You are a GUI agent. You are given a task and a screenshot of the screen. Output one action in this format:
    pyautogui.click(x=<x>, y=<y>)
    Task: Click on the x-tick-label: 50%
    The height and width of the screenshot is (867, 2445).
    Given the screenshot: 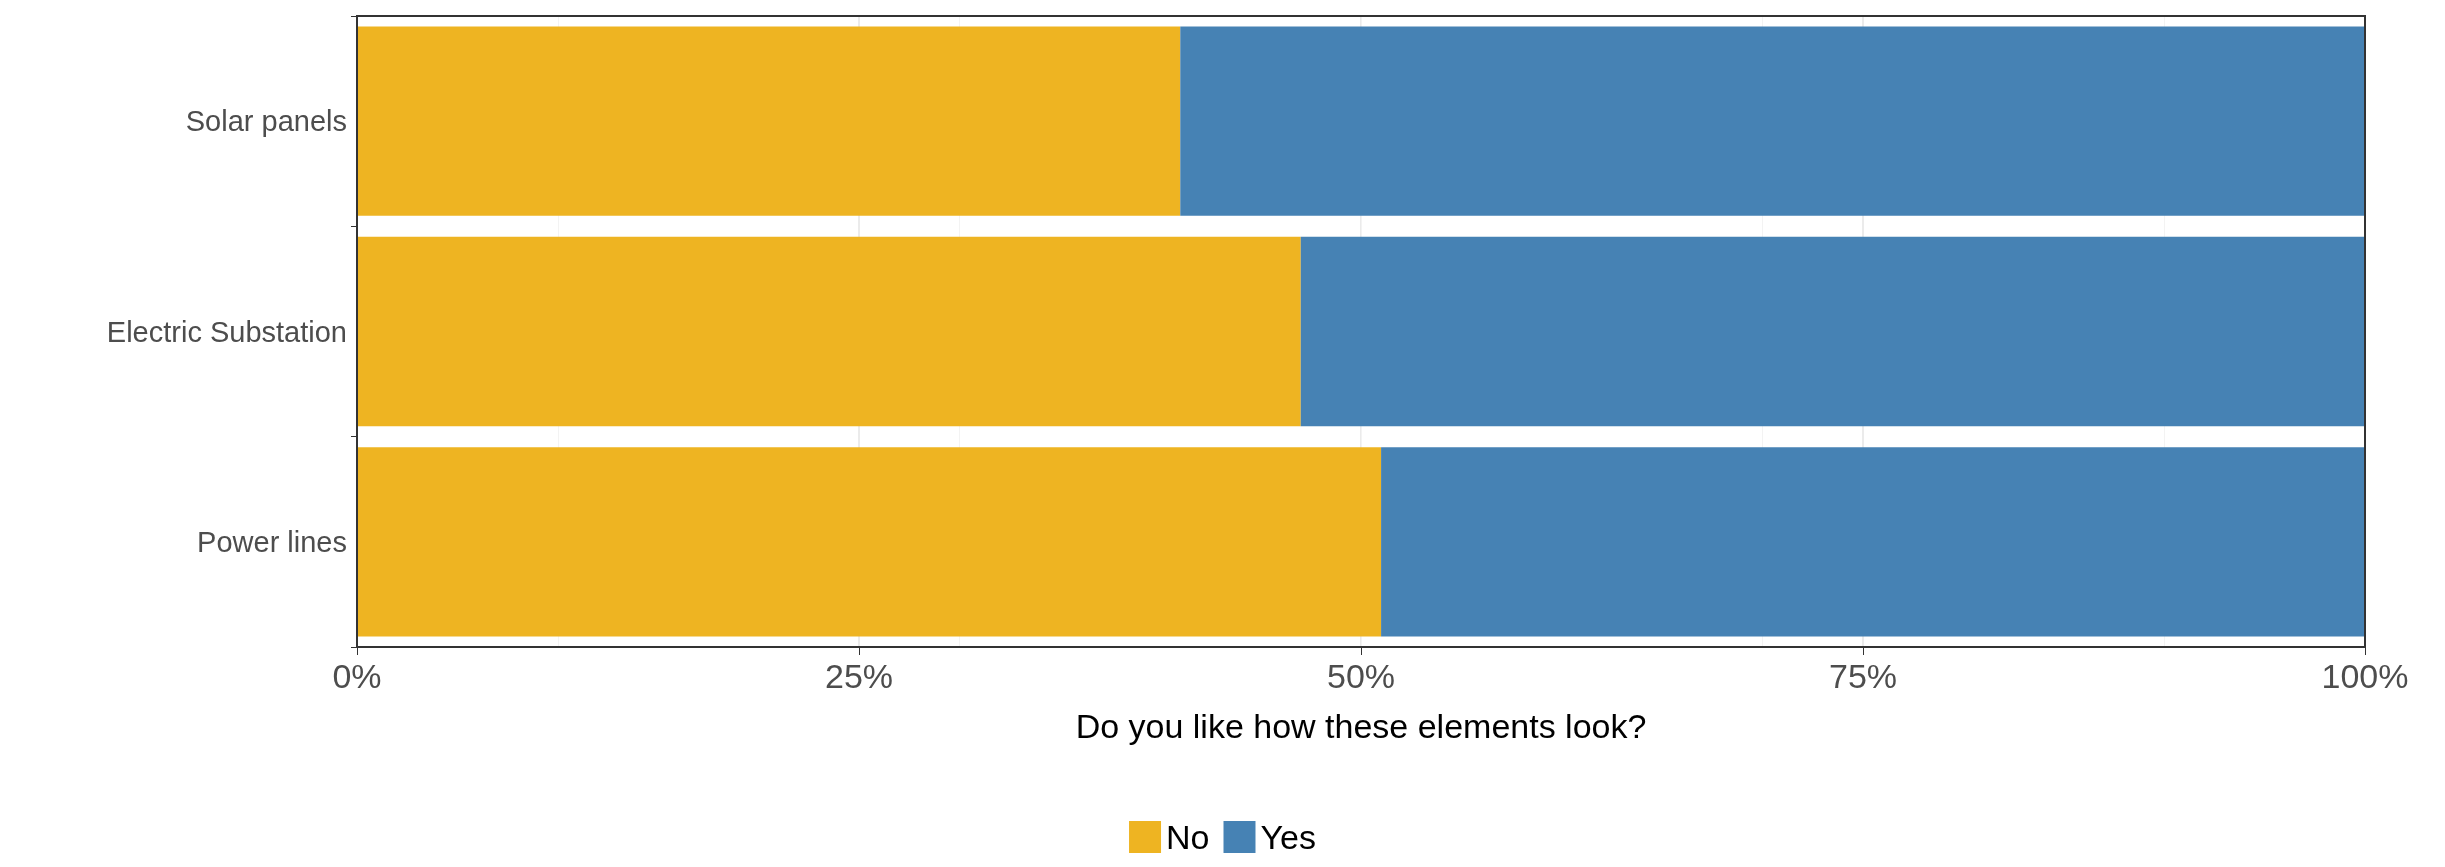 What is the action you would take?
    pyautogui.click(x=1361, y=676)
    